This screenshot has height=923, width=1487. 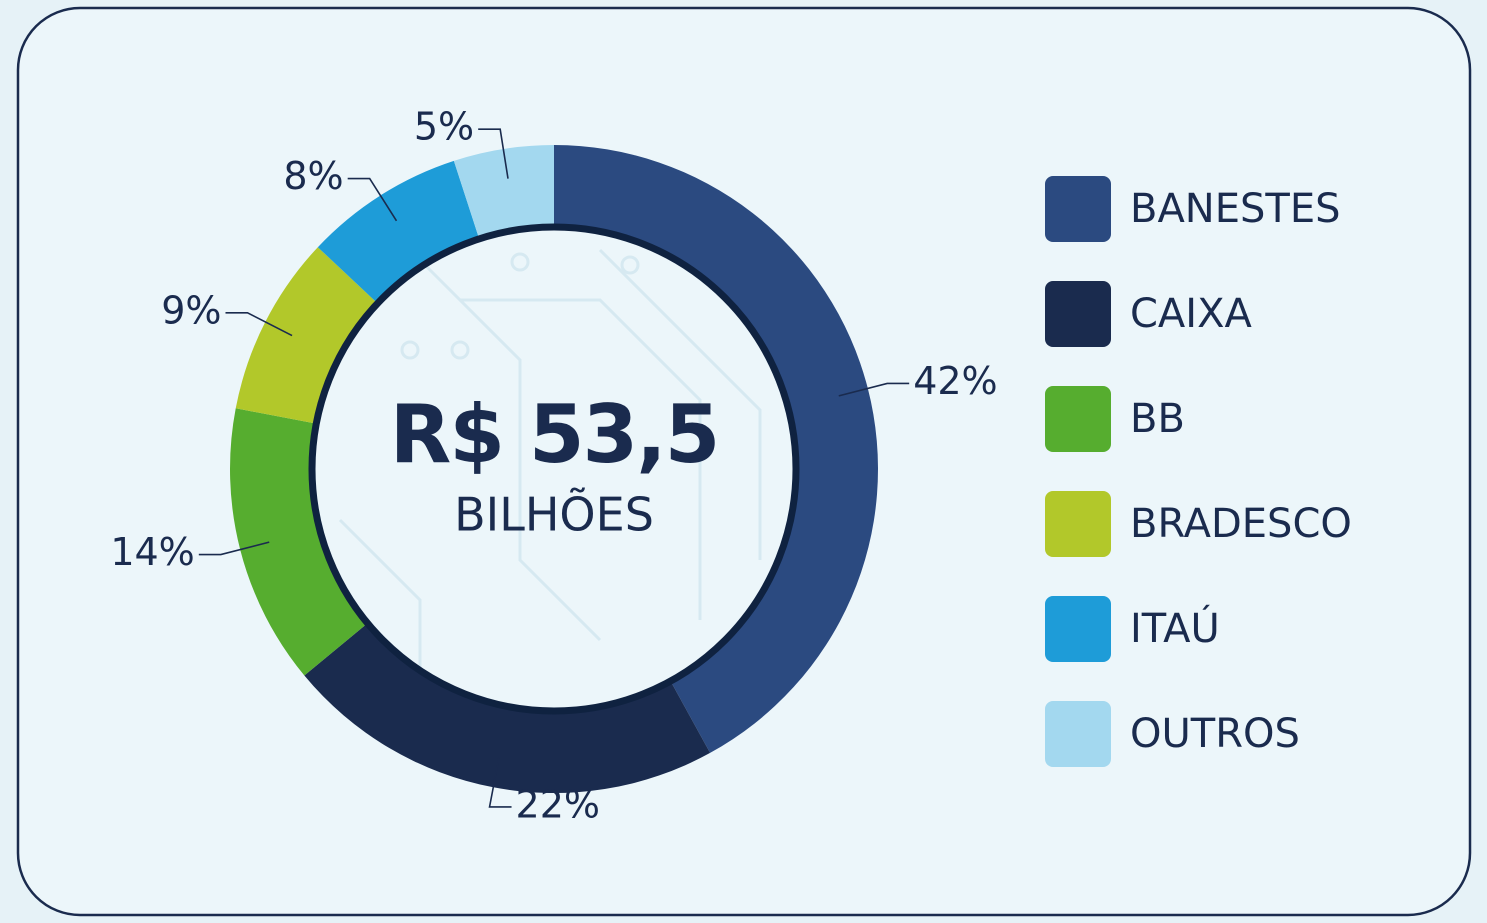 What do you see at coordinates (1215, 734) in the screenshot?
I see `legend-label: OUTROS` at bounding box center [1215, 734].